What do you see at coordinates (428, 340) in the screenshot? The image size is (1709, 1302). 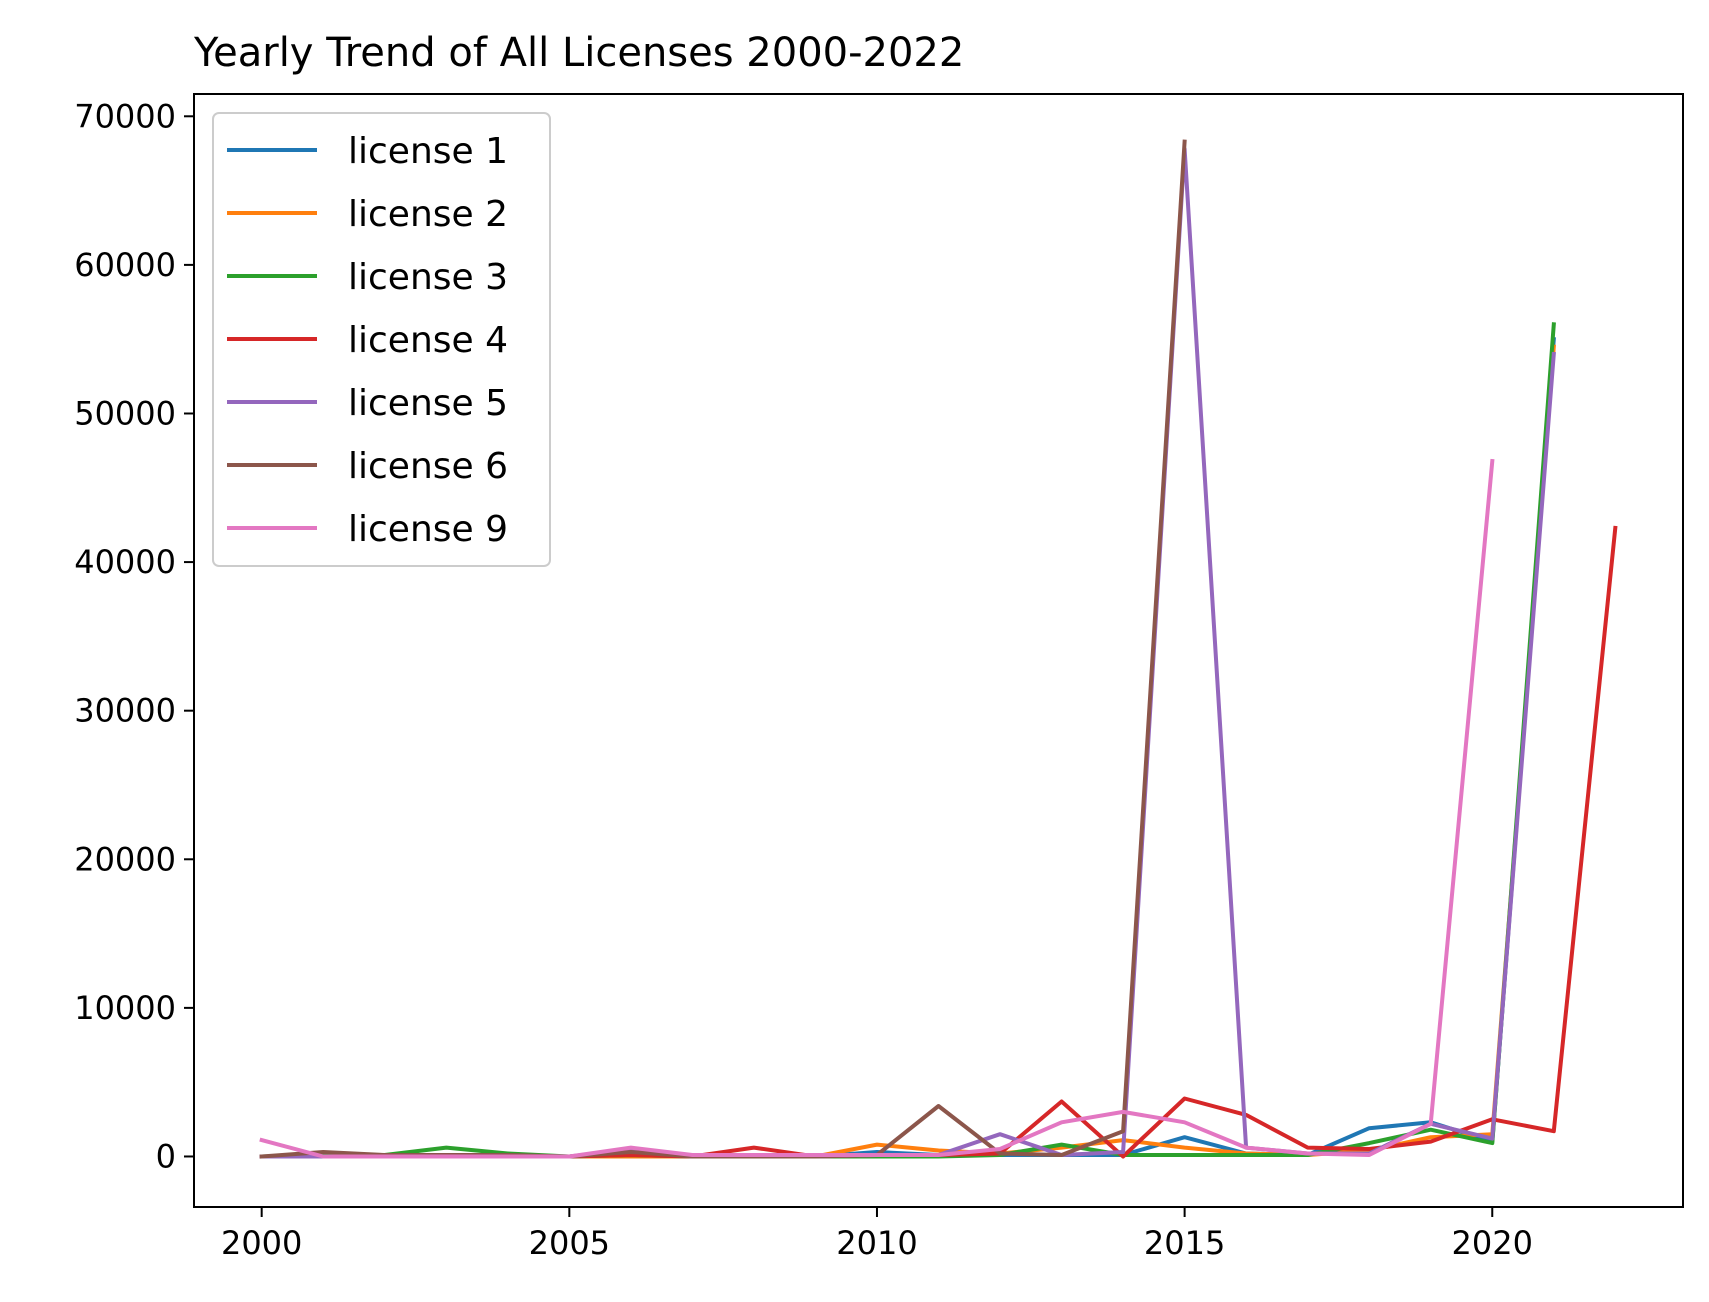 I see `legend-label: license 4` at bounding box center [428, 340].